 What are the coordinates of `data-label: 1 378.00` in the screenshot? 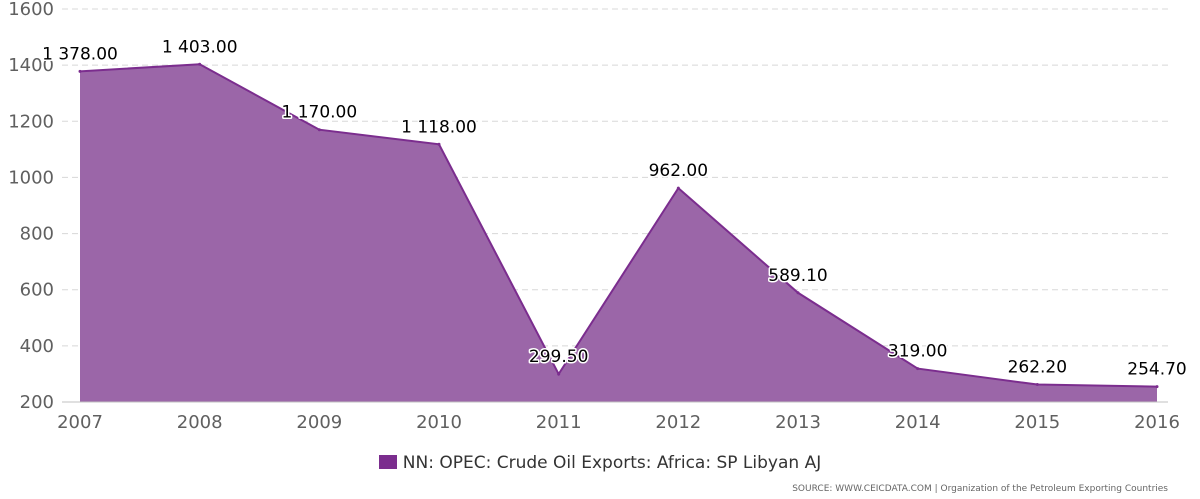 It's located at (80, 54).